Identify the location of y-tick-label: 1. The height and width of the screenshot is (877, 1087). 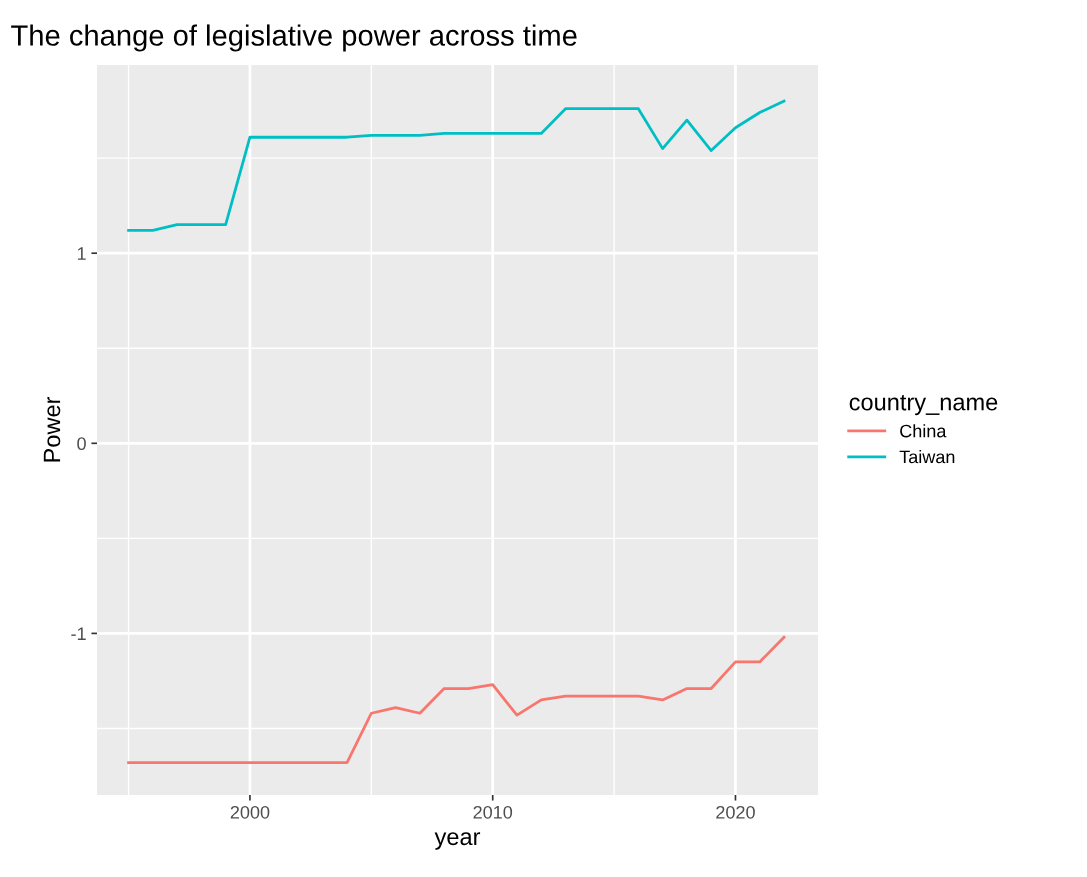
(81, 253).